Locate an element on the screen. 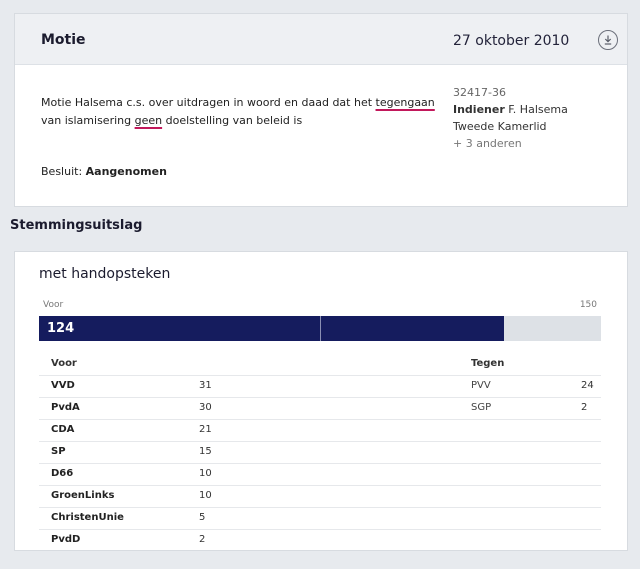 The height and width of the screenshot is (569, 640). vote-bar-majority-line is located at coordinates (320, 328).